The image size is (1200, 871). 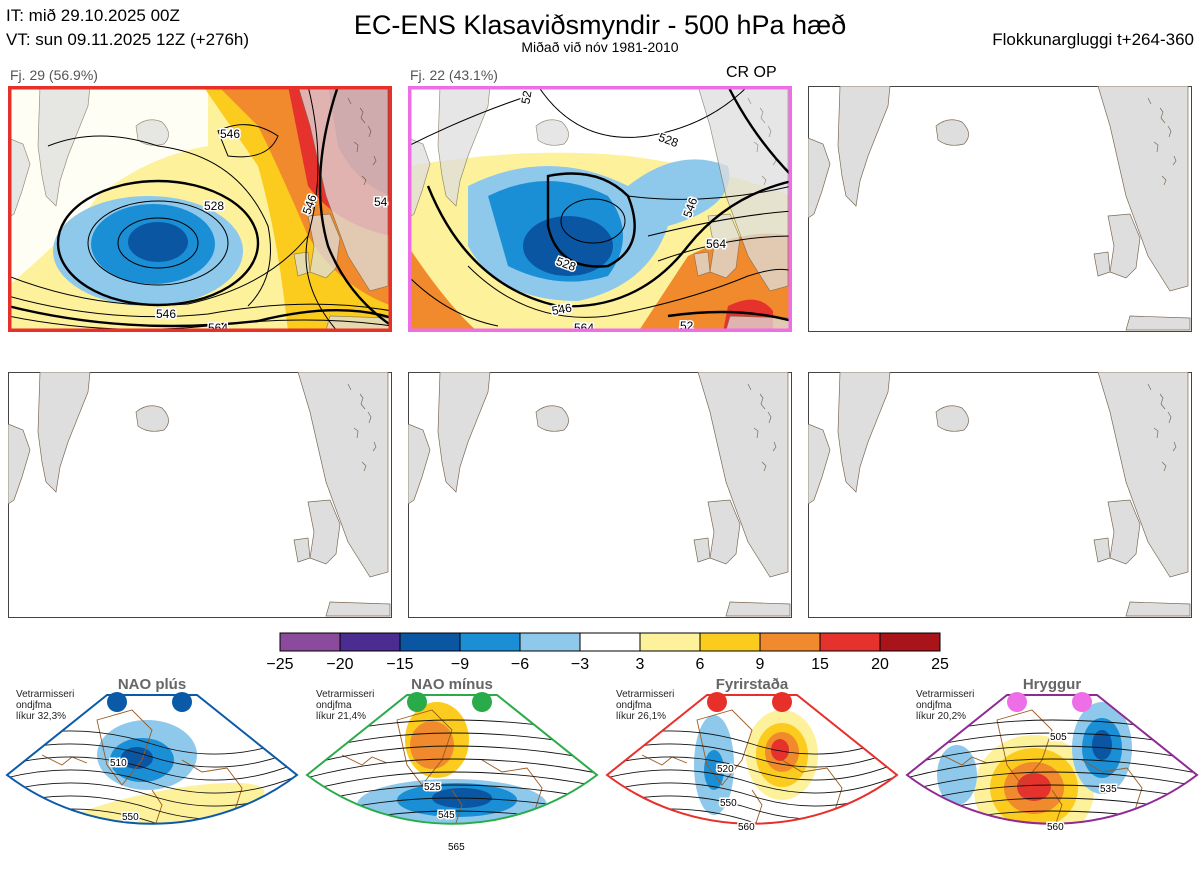 What do you see at coordinates (460, 664) in the screenshot?
I see `colorbar-tick-label: −9` at bounding box center [460, 664].